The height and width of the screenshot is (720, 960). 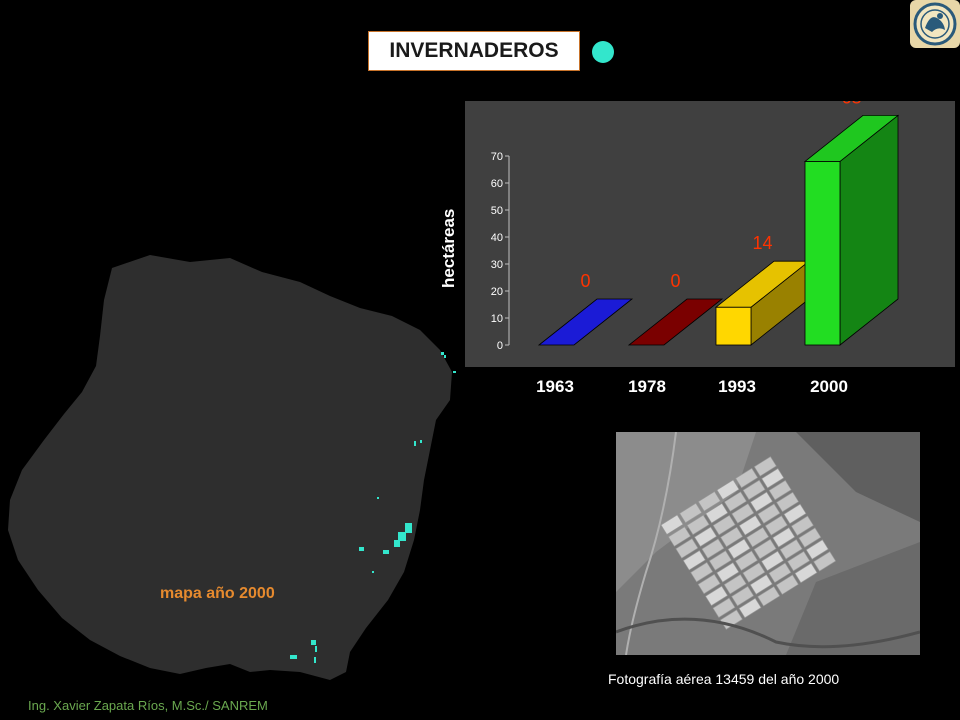 I want to click on x-tick-label: 1963, so click(x=555, y=386).